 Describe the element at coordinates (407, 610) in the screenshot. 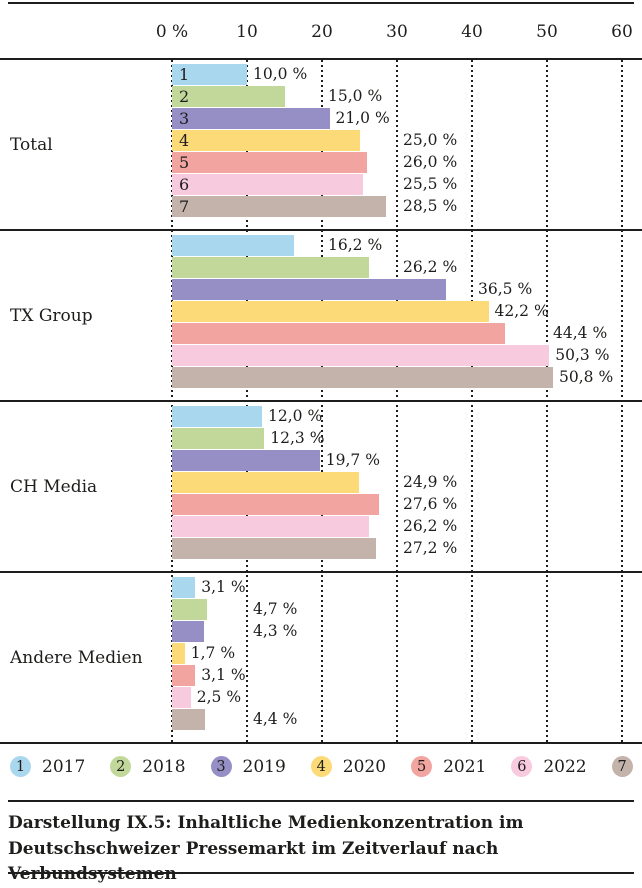

I see `bar-row: 4,7 %` at that location.